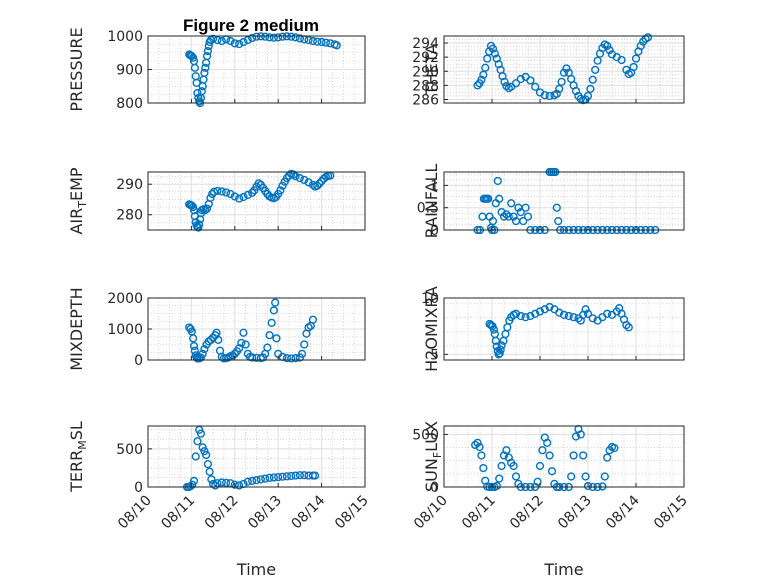  What do you see at coordinates (479, 513) in the screenshot?
I see `xtick-label: 08/11` at bounding box center [479, 513].